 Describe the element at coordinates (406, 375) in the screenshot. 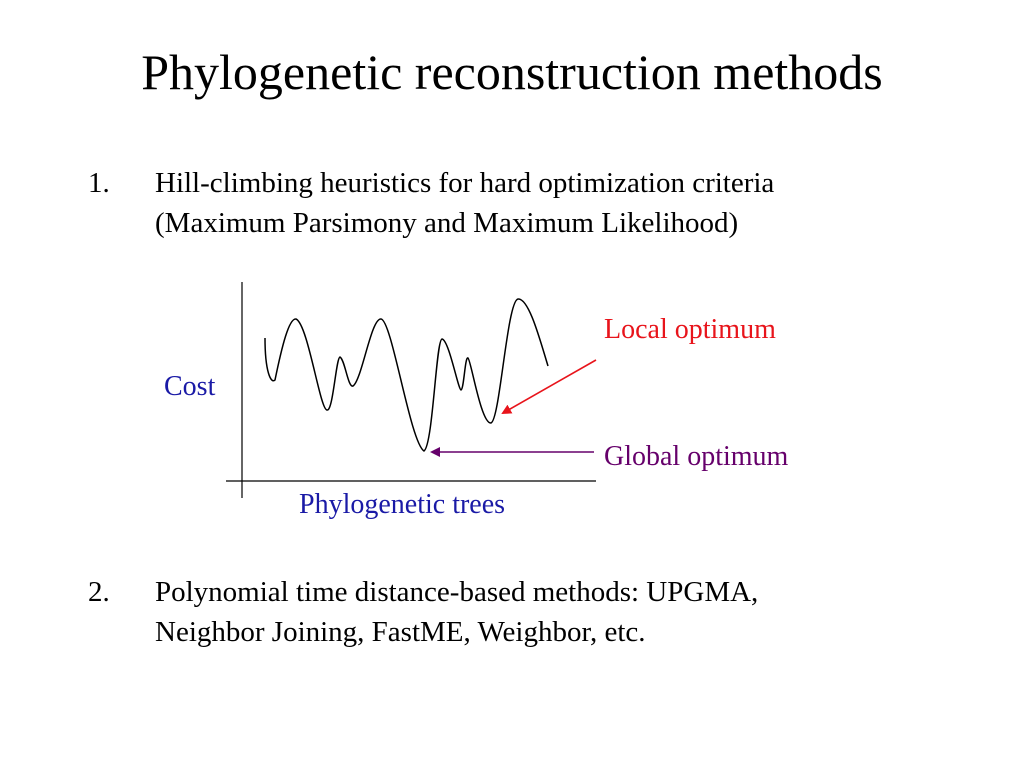

I see `cost-curve` at that location.